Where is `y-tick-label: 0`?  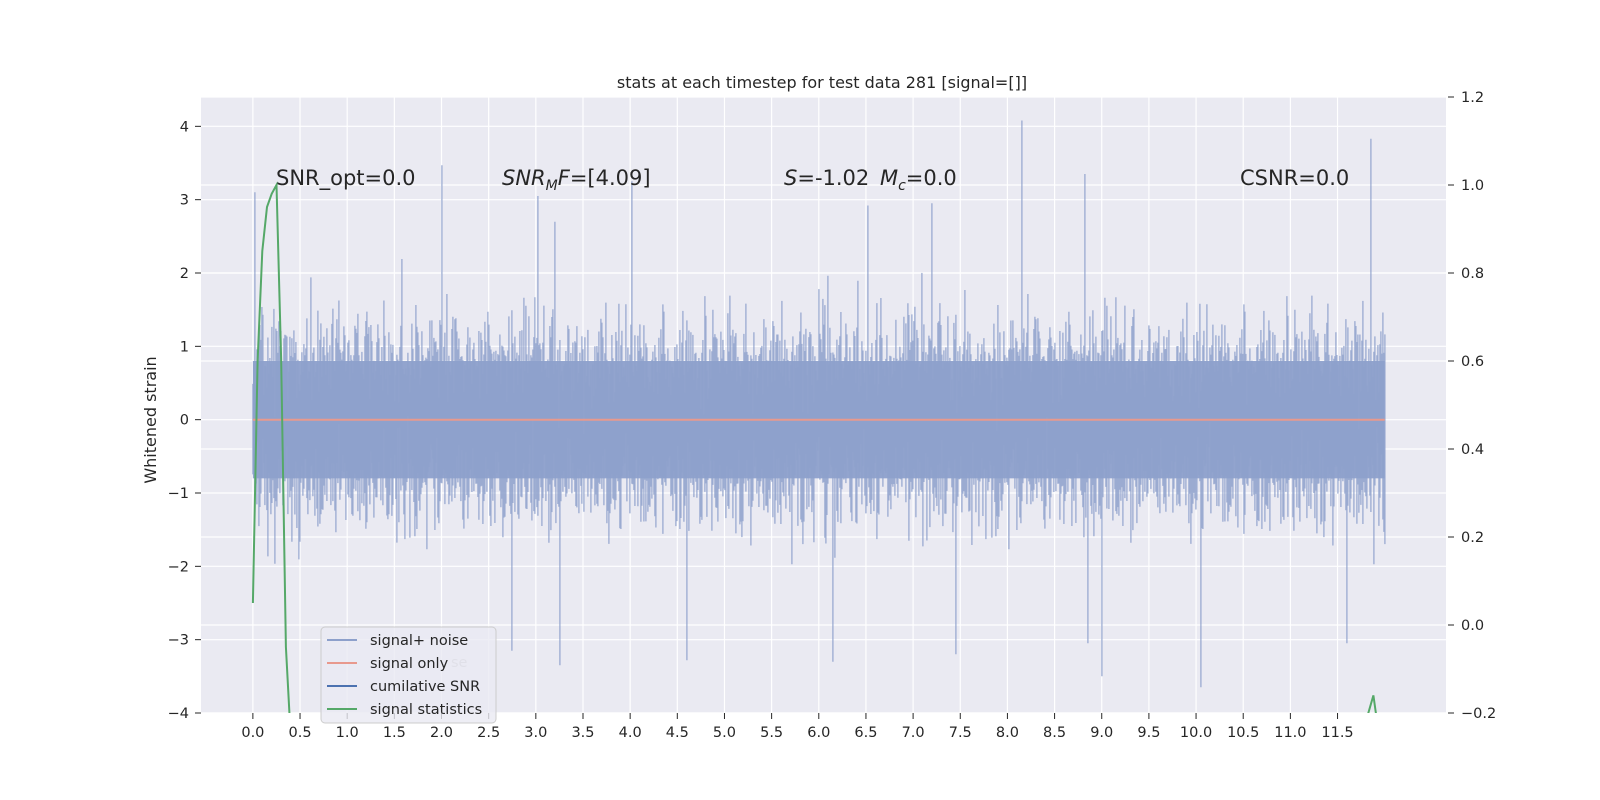
y-tick-label: 0 is located at coordinates (184, 421).